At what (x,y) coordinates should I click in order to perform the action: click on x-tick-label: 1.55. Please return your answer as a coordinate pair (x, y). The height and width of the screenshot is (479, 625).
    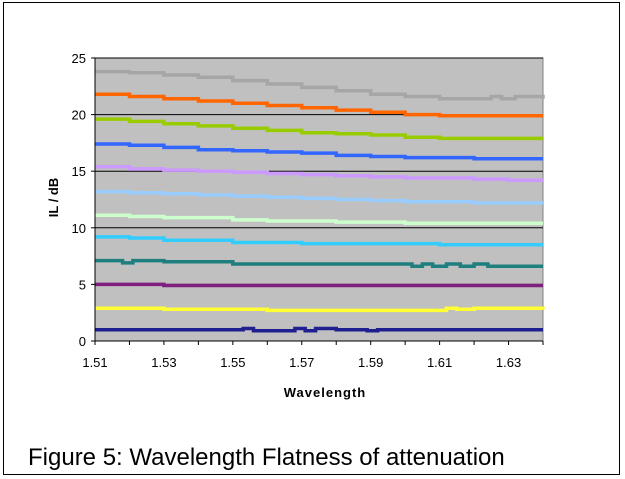
    Looking at the image, I should click on (232, 362).